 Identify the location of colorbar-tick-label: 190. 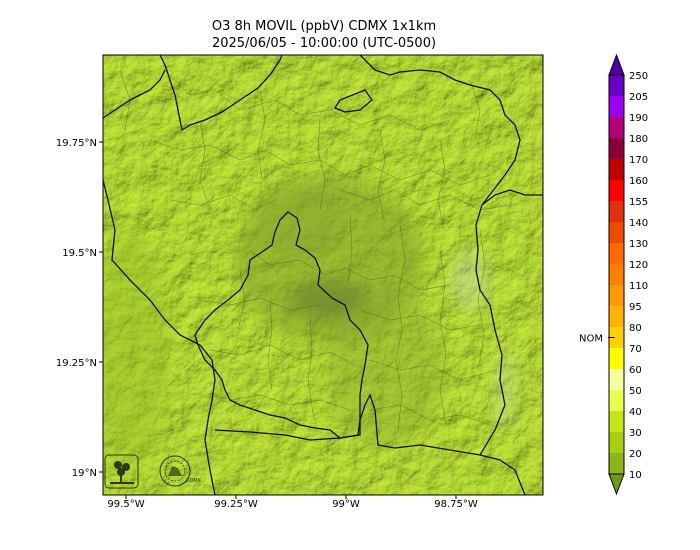
(638, 118).